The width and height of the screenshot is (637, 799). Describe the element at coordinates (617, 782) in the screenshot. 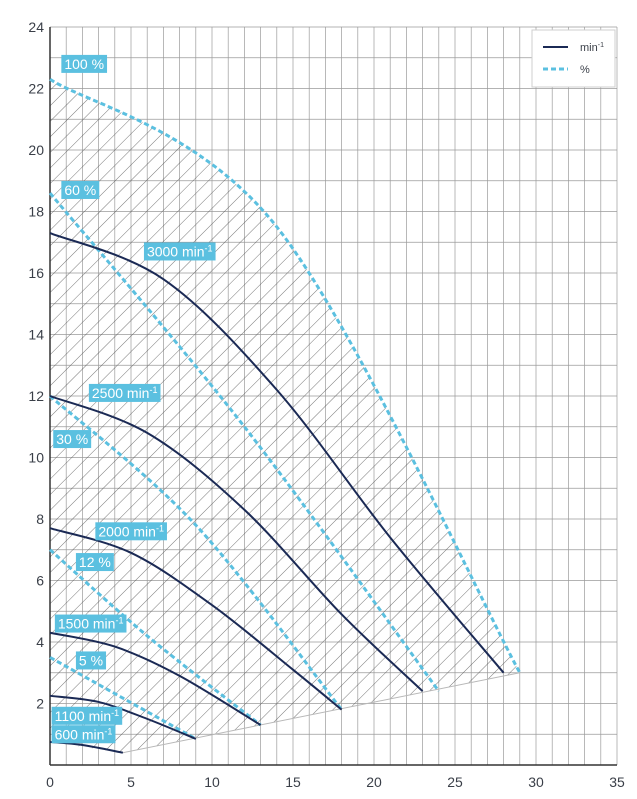

I see `x-tick-label: 35` at that location.